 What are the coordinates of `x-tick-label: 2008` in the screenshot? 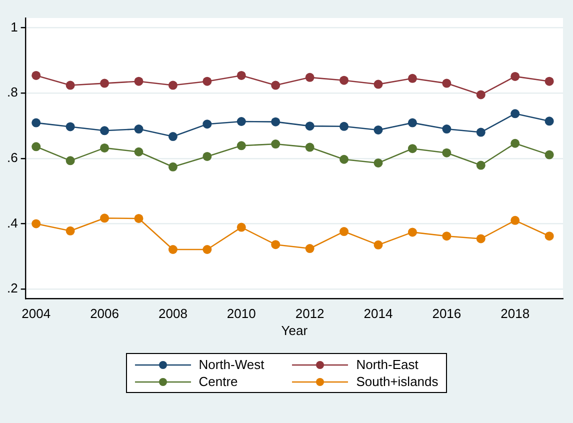 It's located at (173, 314).